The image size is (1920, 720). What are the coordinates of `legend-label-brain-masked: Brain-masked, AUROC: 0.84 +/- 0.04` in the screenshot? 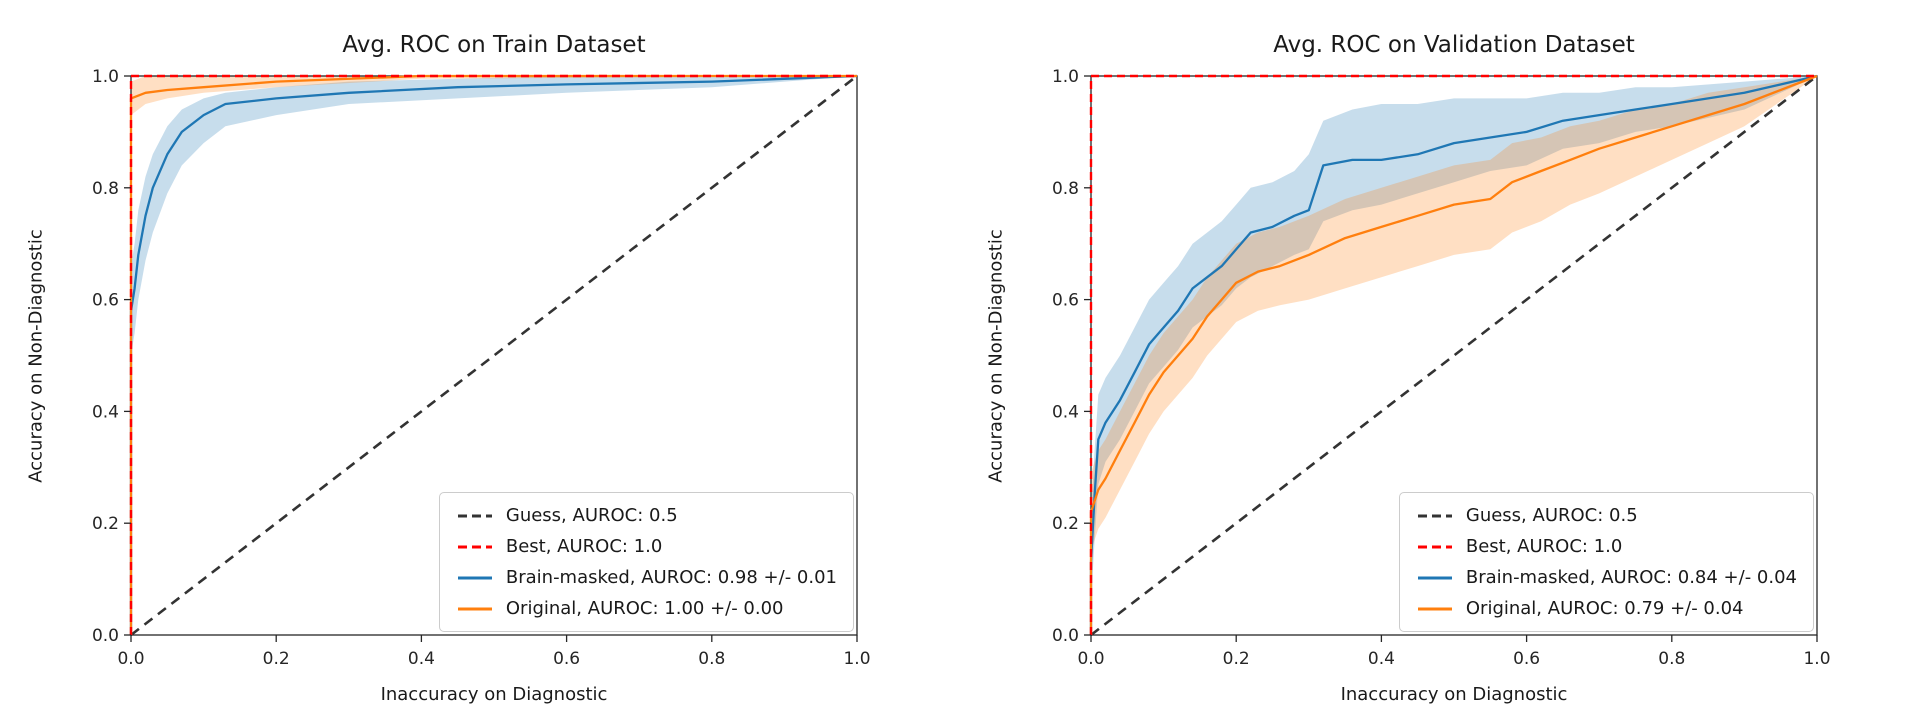 It's located at (1631, 577).